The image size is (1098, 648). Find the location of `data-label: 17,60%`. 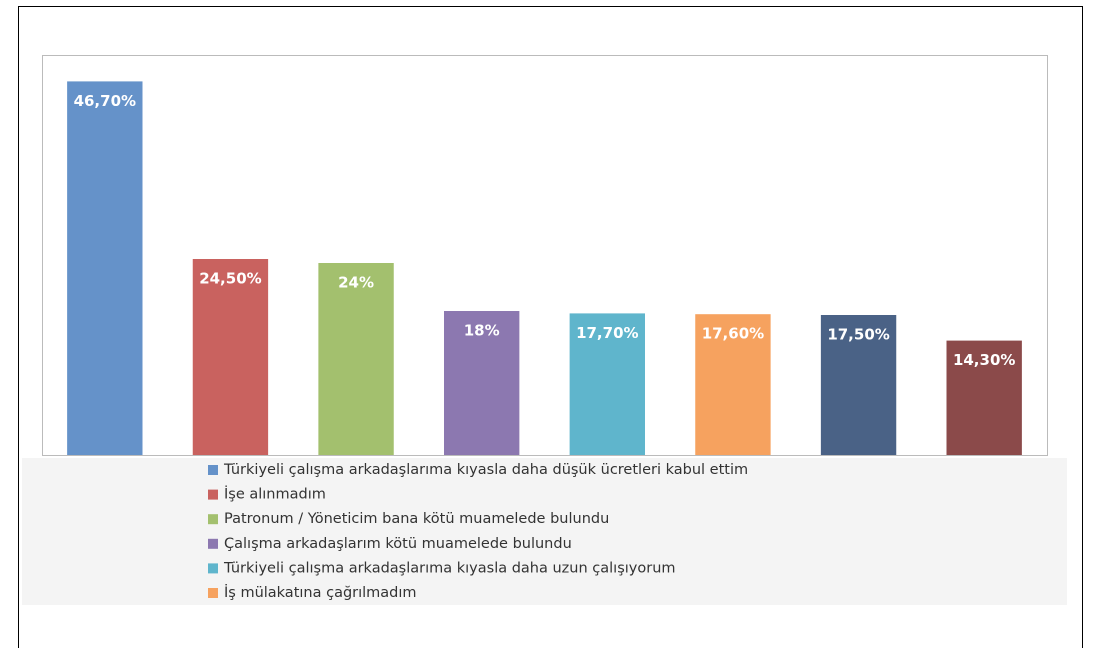

data-label: 17,60% is located at coordinates (733, 334).